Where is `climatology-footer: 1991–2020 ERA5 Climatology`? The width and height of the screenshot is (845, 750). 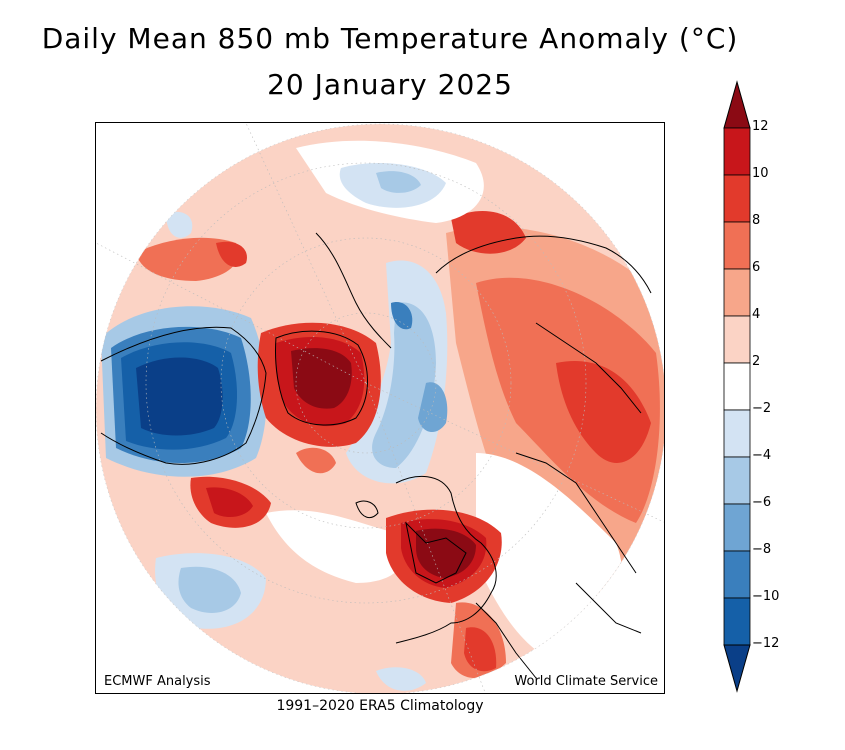
climatology-footer: 1991–2020 ERA5 Climatology is located at coordinates (380, 706).